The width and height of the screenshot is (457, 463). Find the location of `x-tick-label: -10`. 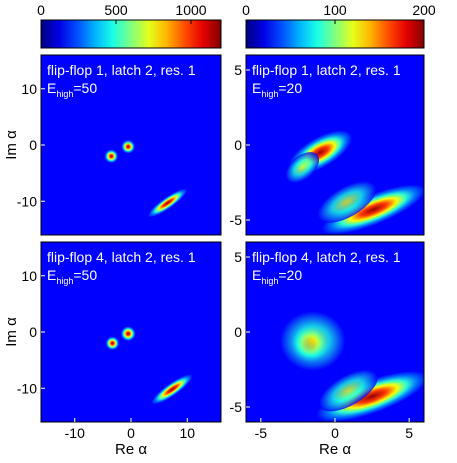

x-tick-label: -10 is located at coordinates (75, 433).